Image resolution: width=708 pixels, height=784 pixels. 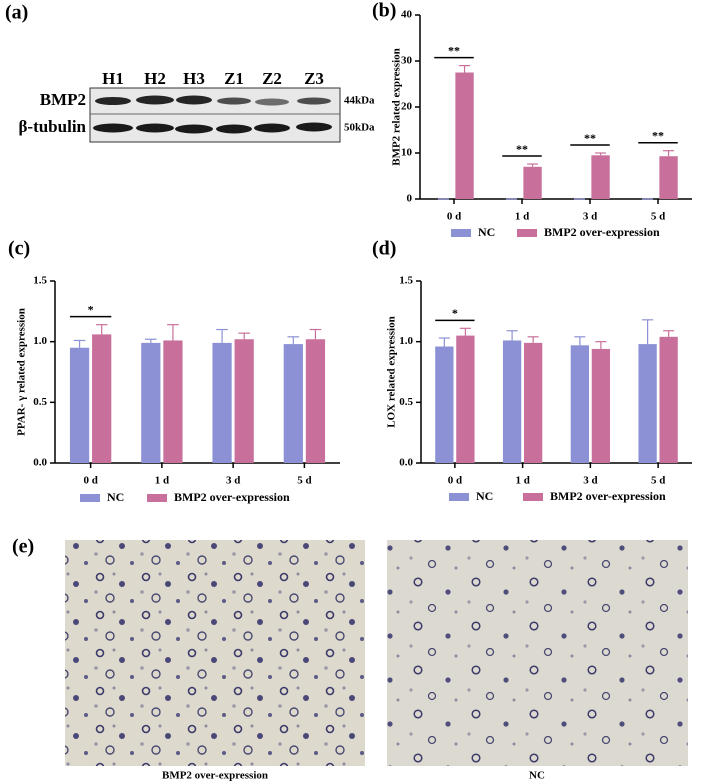 I want to click on lane-label: H2, so click(x=155, y=78).